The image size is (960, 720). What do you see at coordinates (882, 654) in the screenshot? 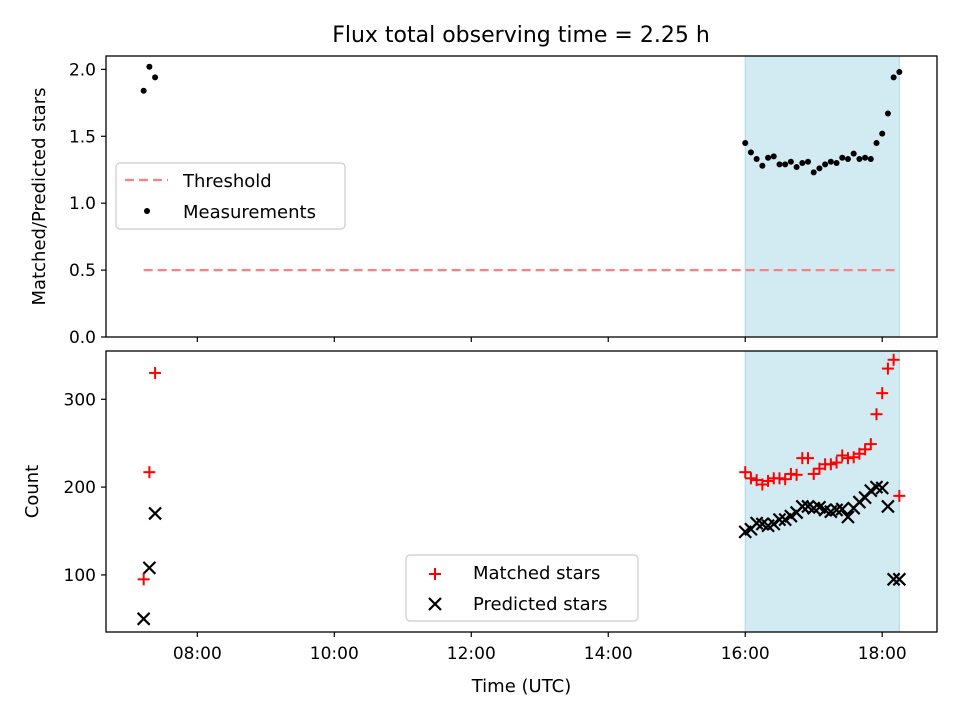
I see `bottom-x-tick-label: 18:00` at bounding box center [882, 654].